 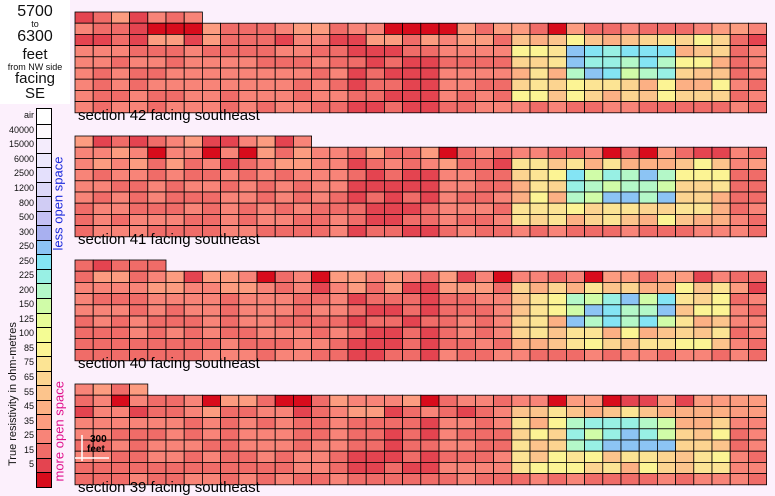 I want to click on legend-swatch, so click(x=44, y=290).